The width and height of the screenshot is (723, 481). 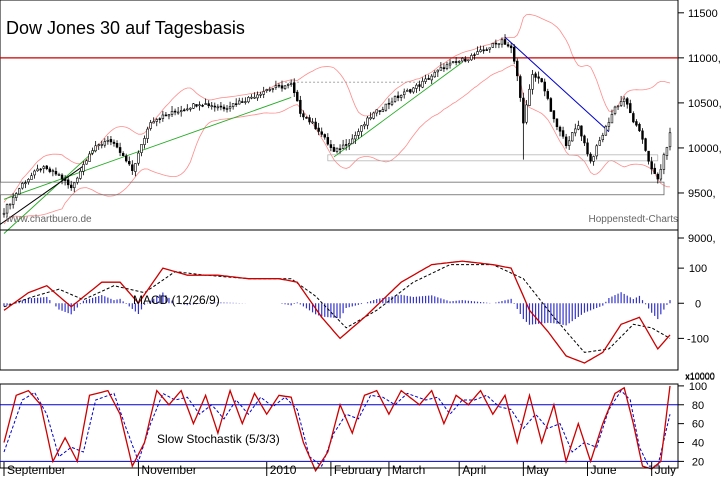 I want to click on trendline-green-long, so click(x=147, y=148).